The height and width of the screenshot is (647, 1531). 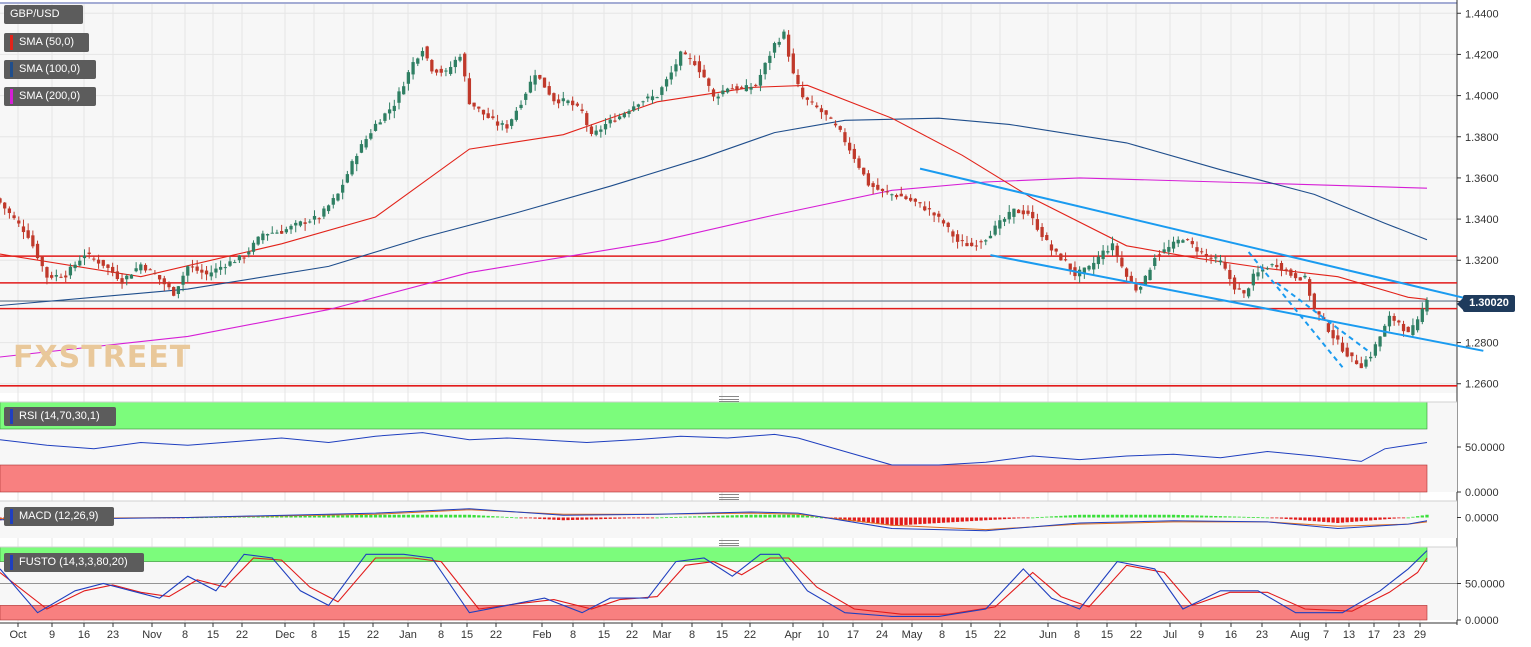 I want to click on rsi-label: RSI (14,70,30,1), so click(x=60, y=416).